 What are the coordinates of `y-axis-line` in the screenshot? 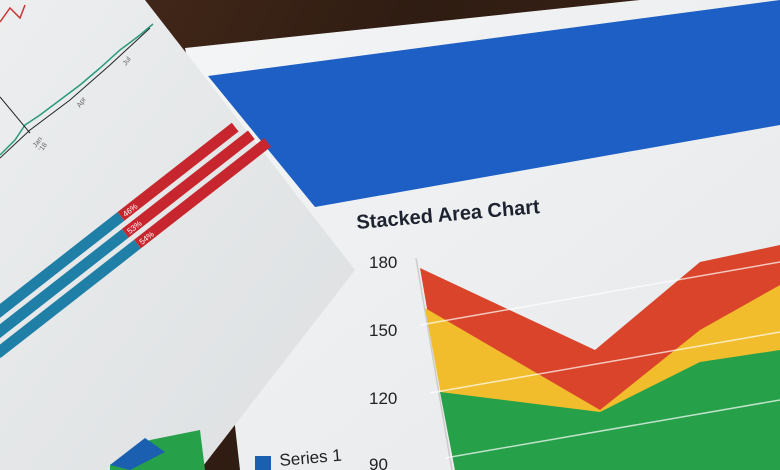 It's located at (434, 363).